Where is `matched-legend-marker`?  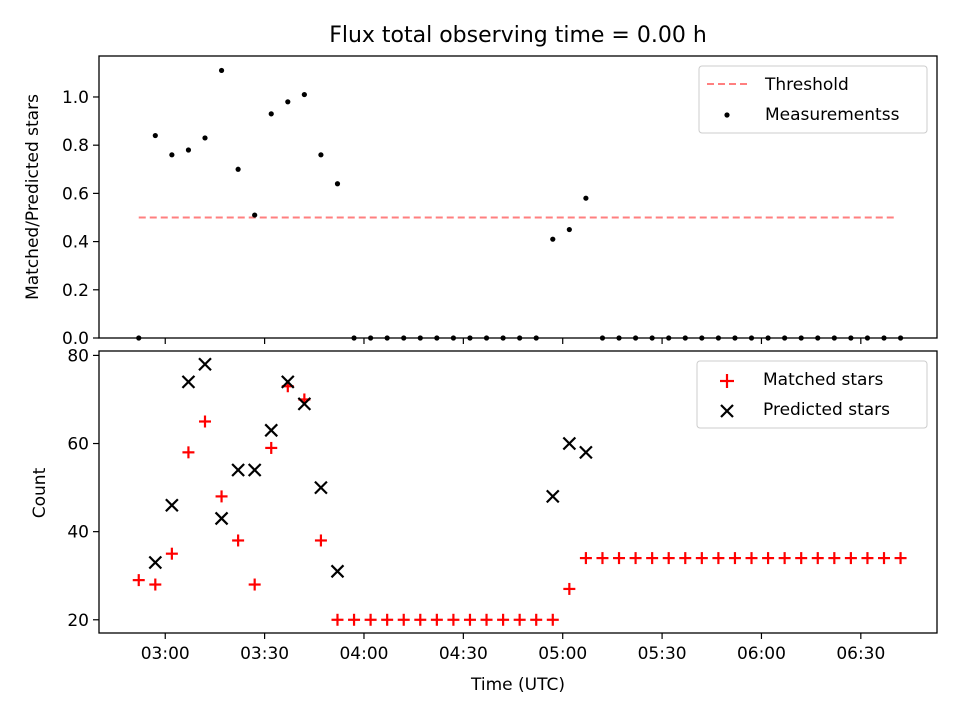
matched-legend-marker is located at coordinates (727, 381).